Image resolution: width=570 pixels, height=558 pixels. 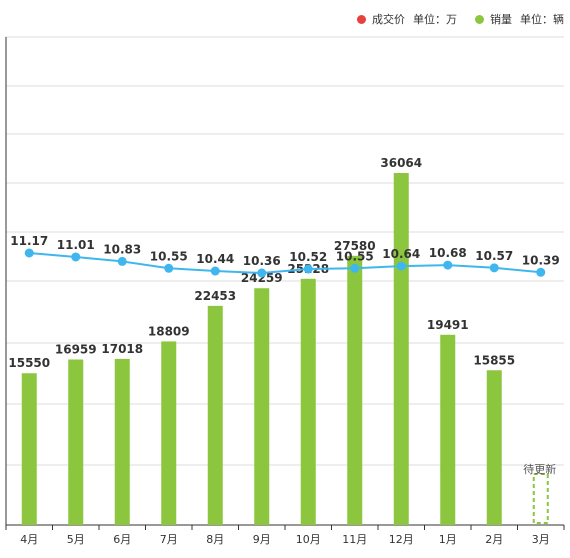 What do you see at coordinates (541, 260) in the screenshot?
I see `price-data-label: 10.39` at bounding box center [541, 260].